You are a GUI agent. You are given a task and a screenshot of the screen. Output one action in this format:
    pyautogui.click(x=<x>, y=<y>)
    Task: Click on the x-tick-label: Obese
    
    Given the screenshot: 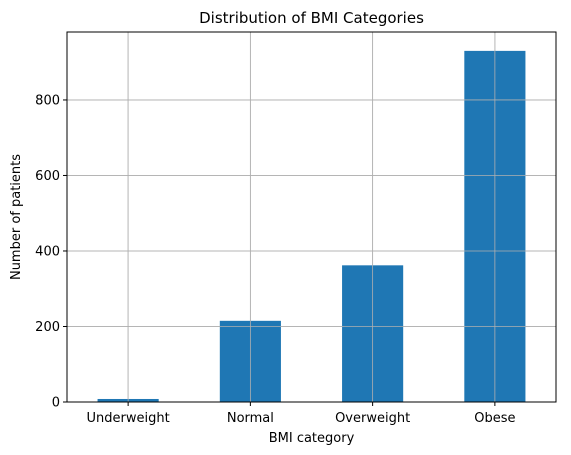 What is the action you would take?
    pyautogui.click(x=494, y=418)
    